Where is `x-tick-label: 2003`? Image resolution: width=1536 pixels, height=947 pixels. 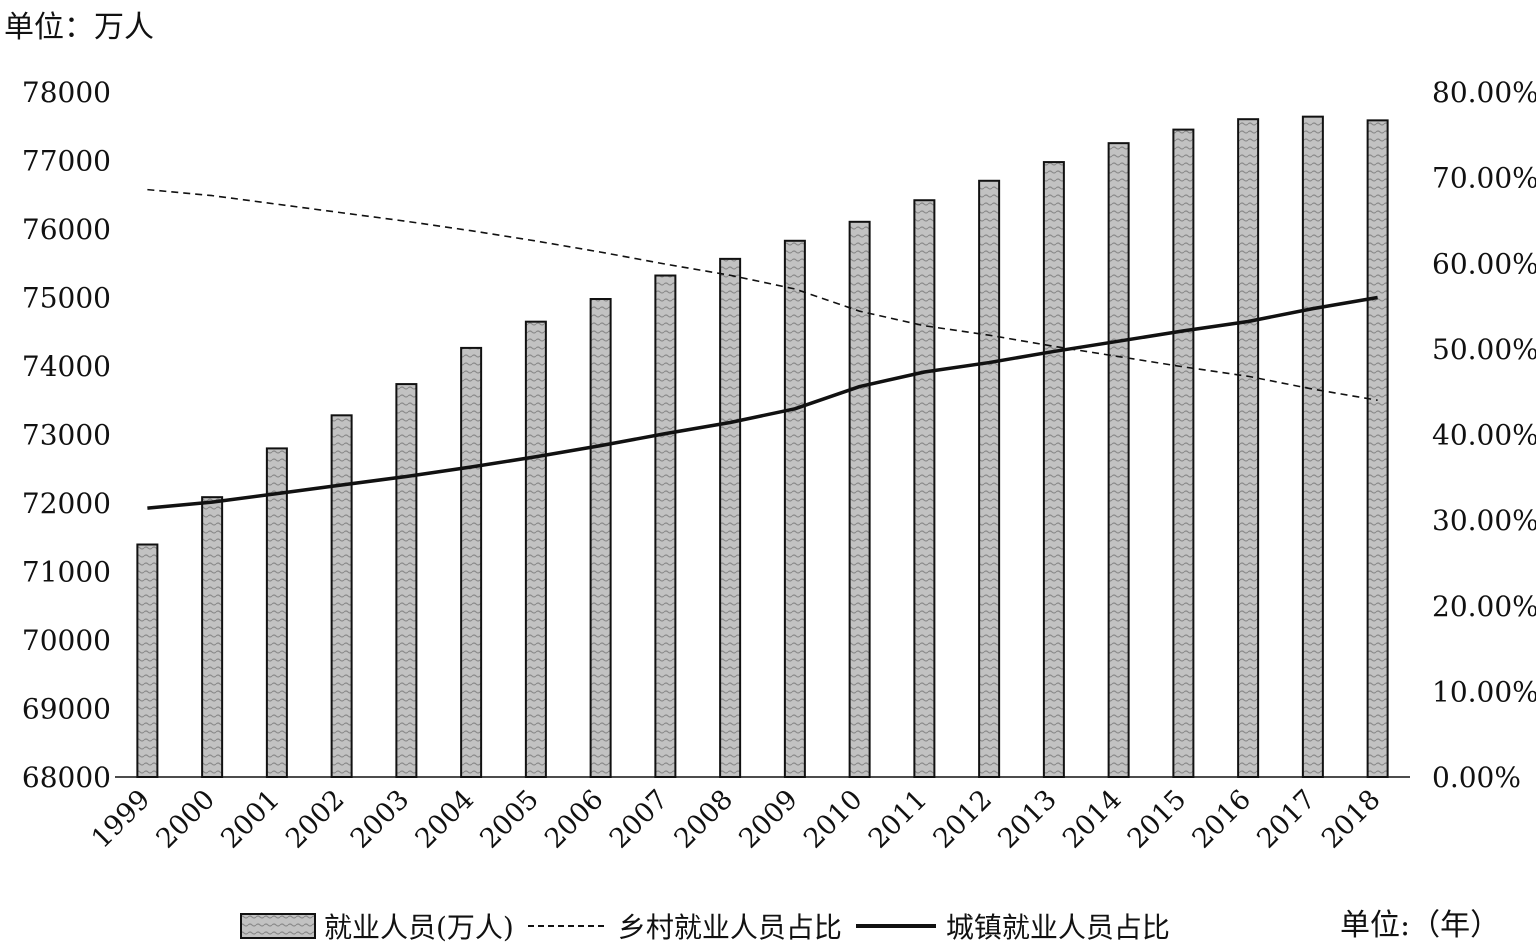
x-tick-label: 2003 is located at coordinates (380, 819).